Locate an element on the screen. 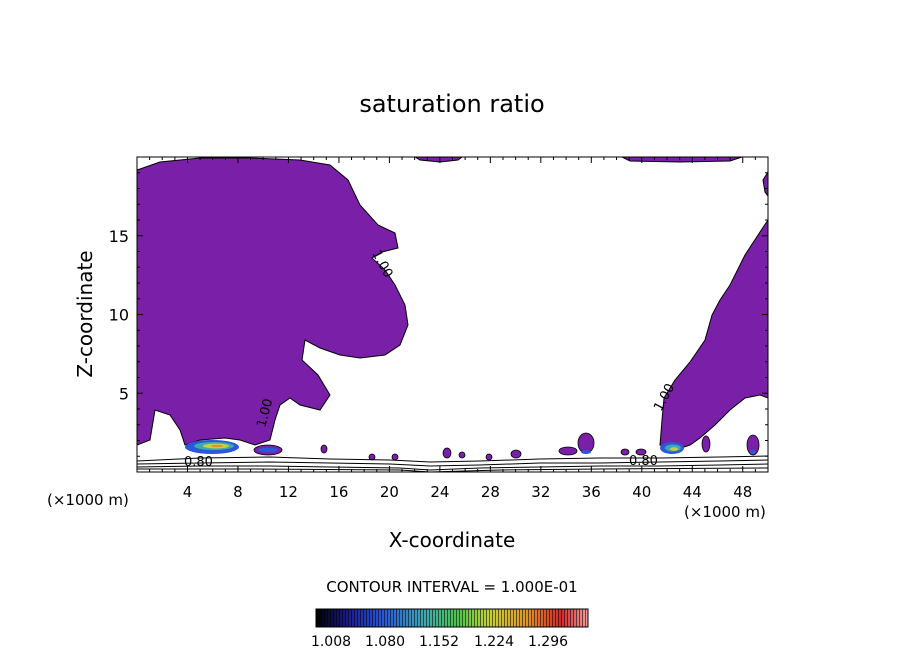 This screenshot has width=904, height=654. contour-label: 1.00 is located at coordinates (265, 413).